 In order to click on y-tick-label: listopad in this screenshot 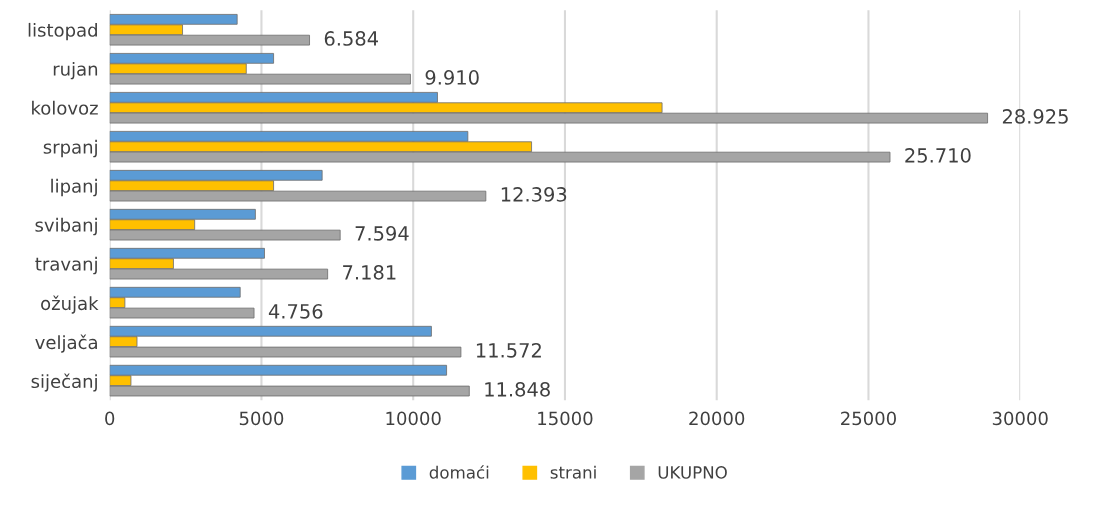, I will do `click(62, 31)`.